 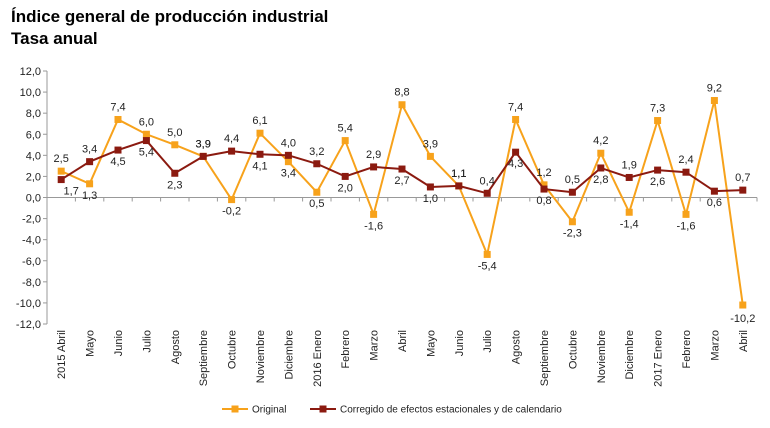 What do you see at coordinates (288, 174) in the screenshot?
I see `data-label-original: 3,4` at bounding box center [288, 174].